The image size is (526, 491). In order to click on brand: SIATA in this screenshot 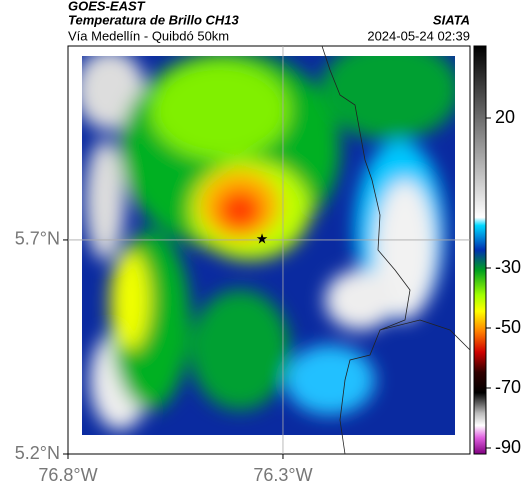, I will do `click(451, 19)`.